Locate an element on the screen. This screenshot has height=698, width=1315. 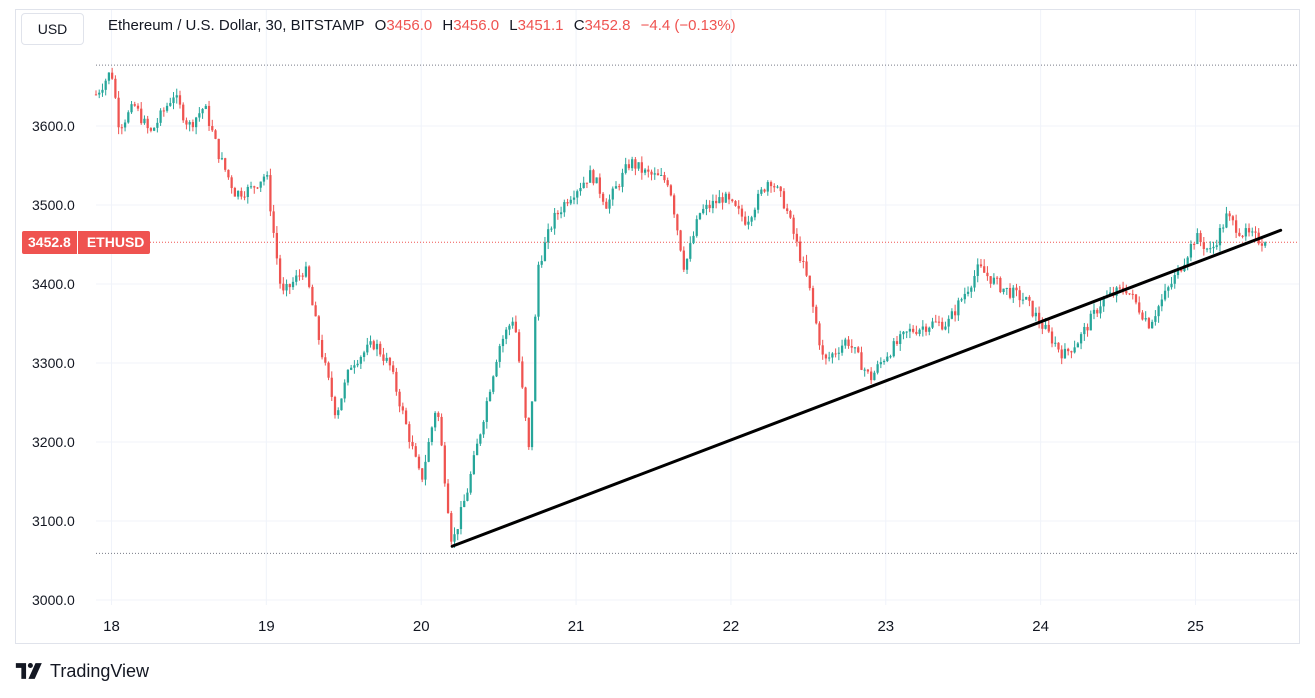
low-value: L3451.1 is located at coordinates (536, 25).